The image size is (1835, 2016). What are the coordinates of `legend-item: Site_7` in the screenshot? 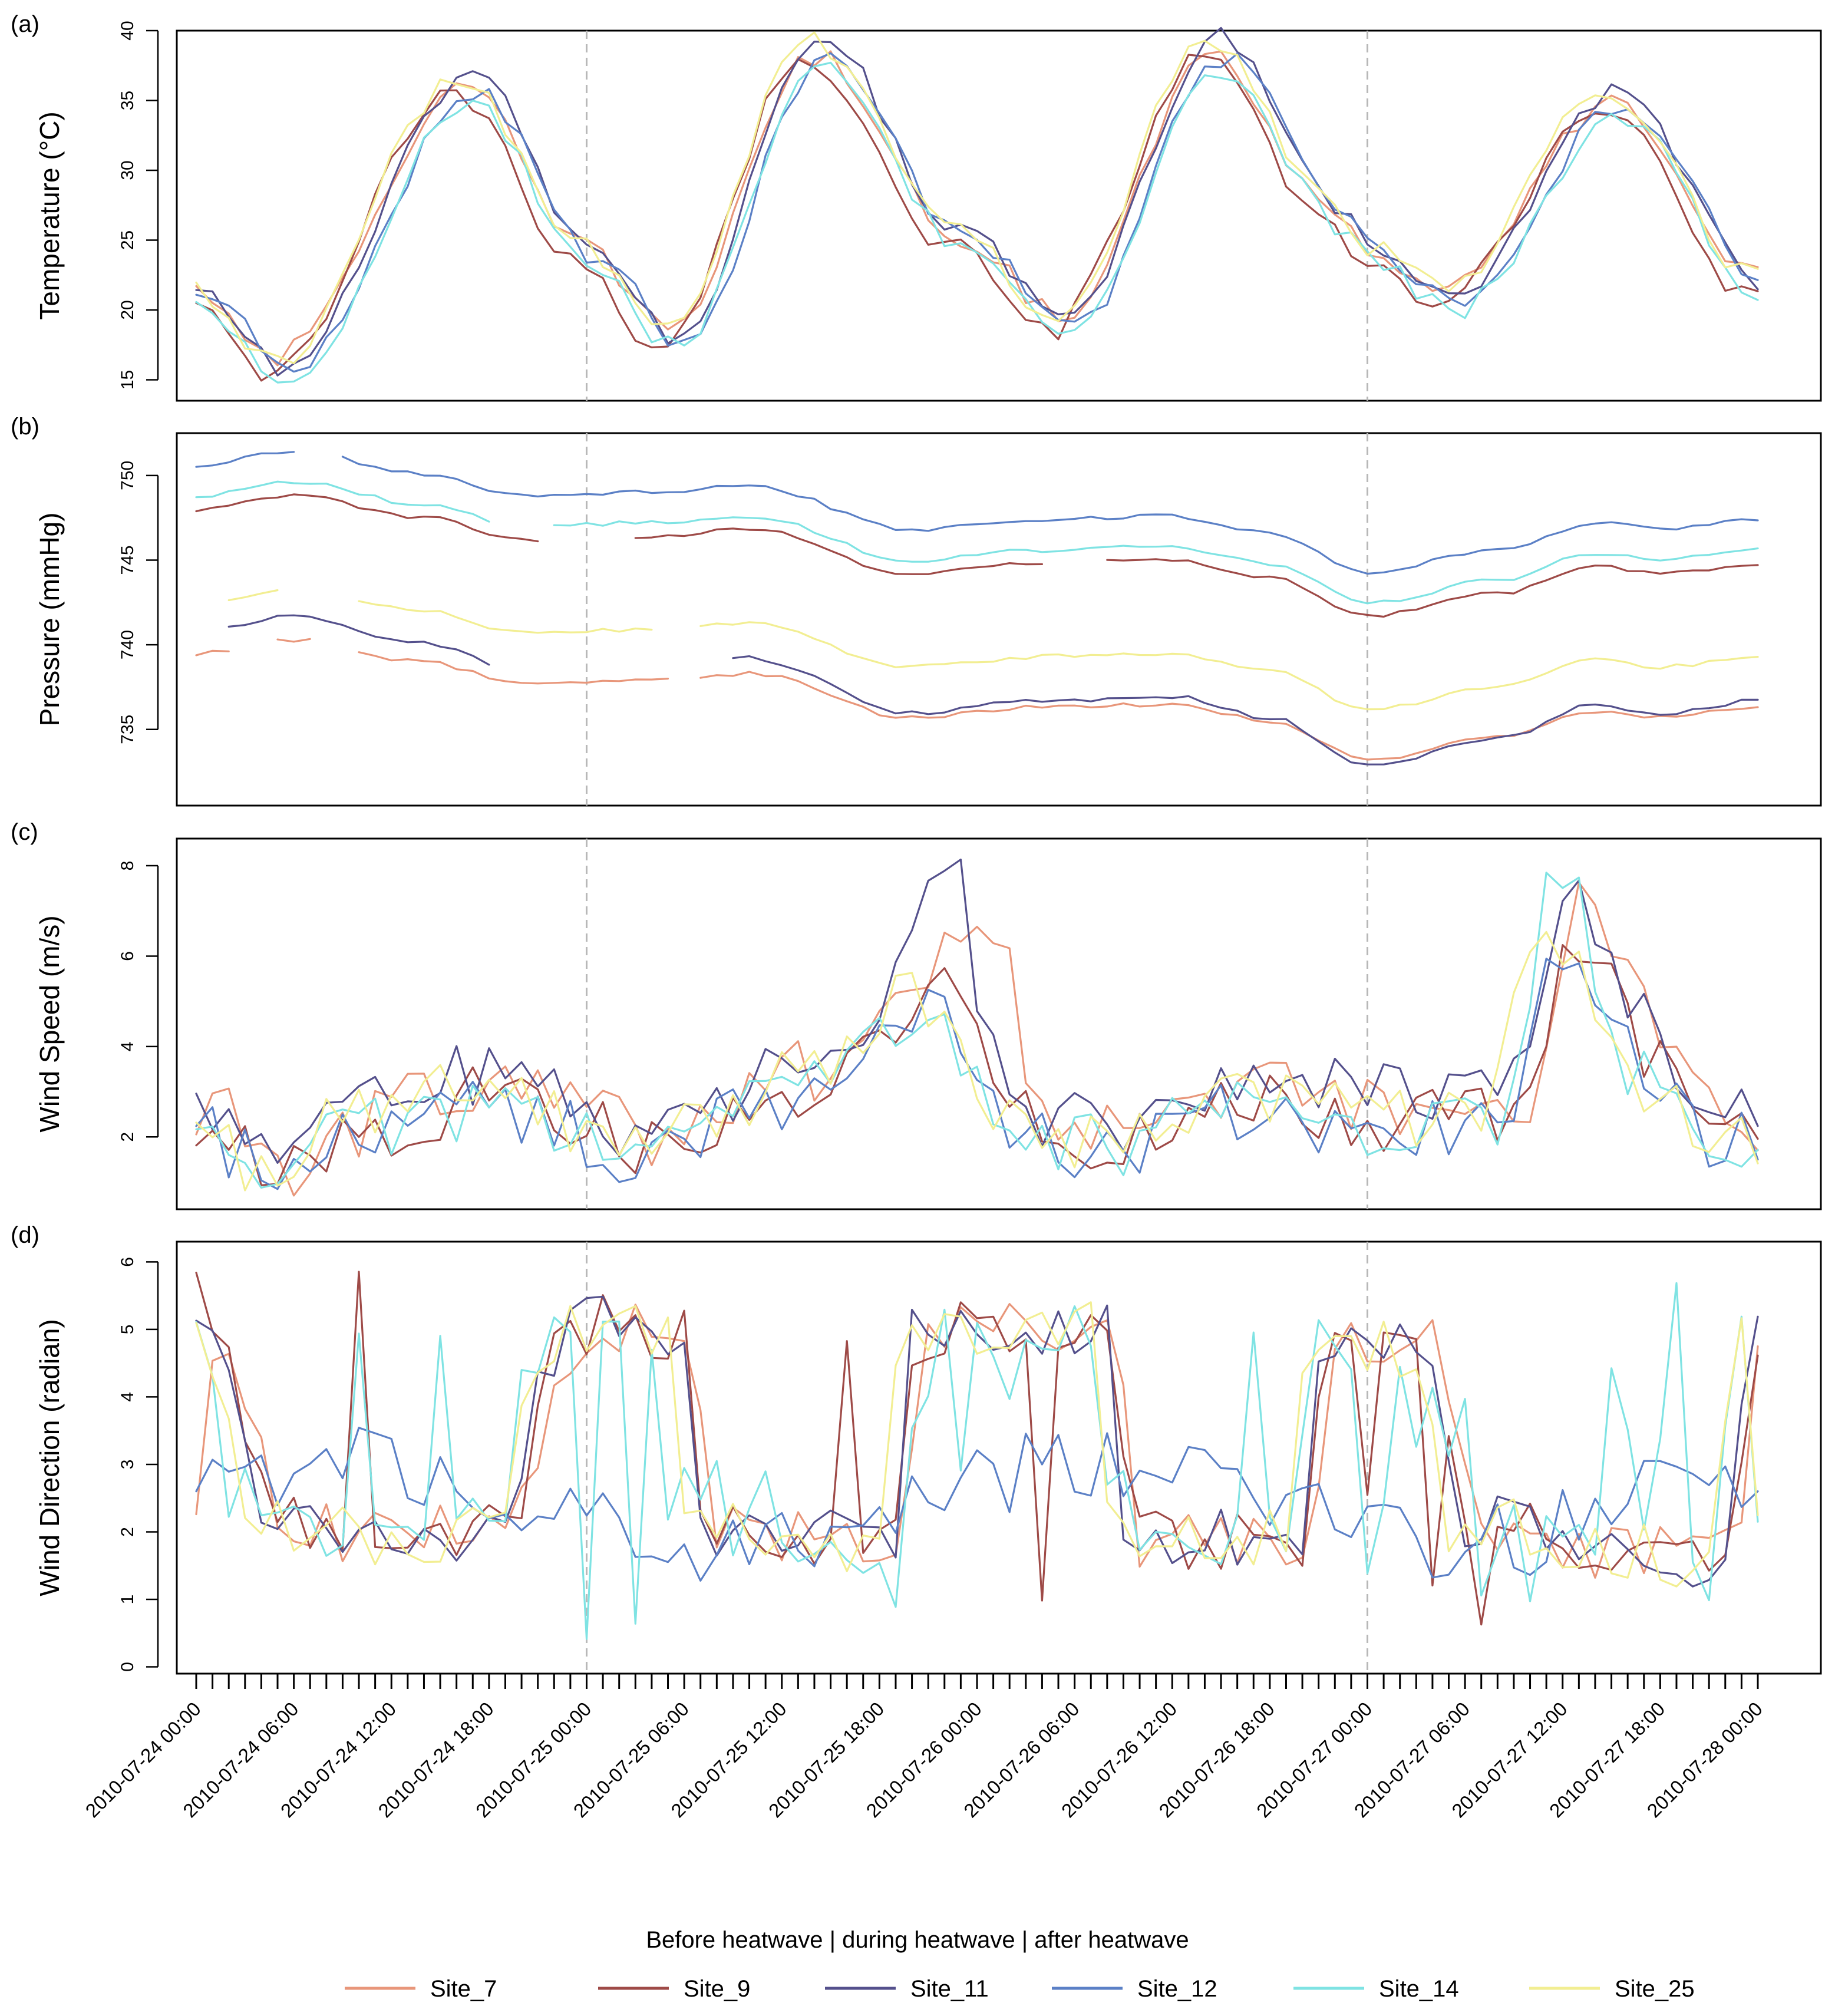 It's located at (421, 1989).